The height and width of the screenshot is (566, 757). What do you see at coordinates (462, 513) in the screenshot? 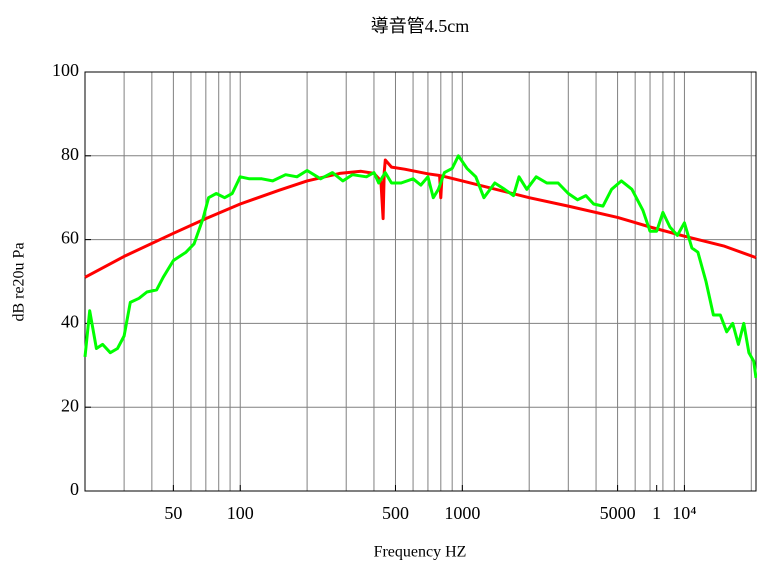
I see `x-tick-label: 1000` at bounding box center [462, 513].